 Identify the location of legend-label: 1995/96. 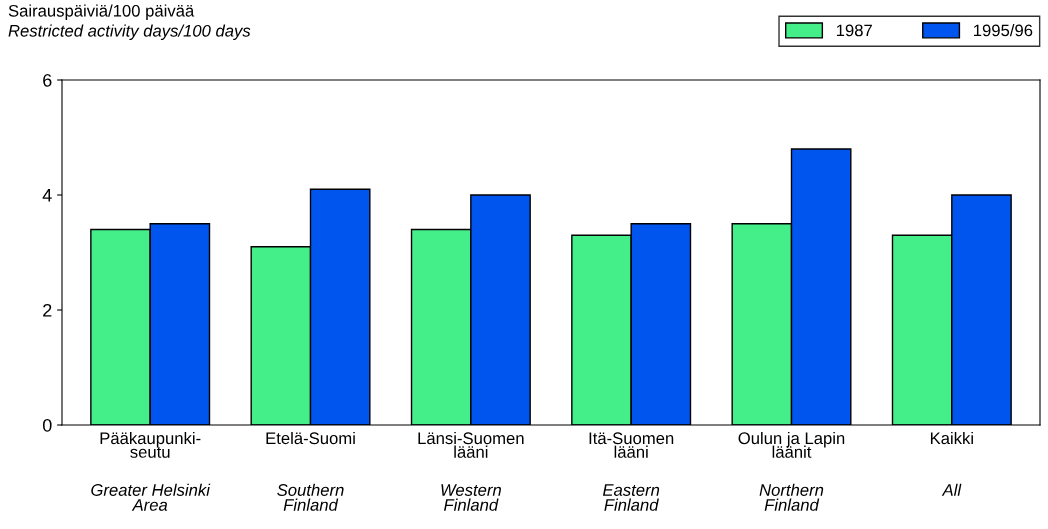
(1003, 30).